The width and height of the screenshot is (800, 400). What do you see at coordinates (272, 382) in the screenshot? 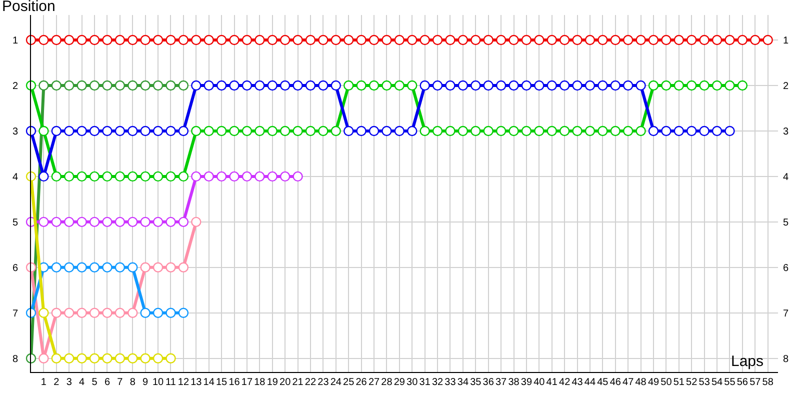
I see `x-tick-label: 19` at bounding box center [272, 382].